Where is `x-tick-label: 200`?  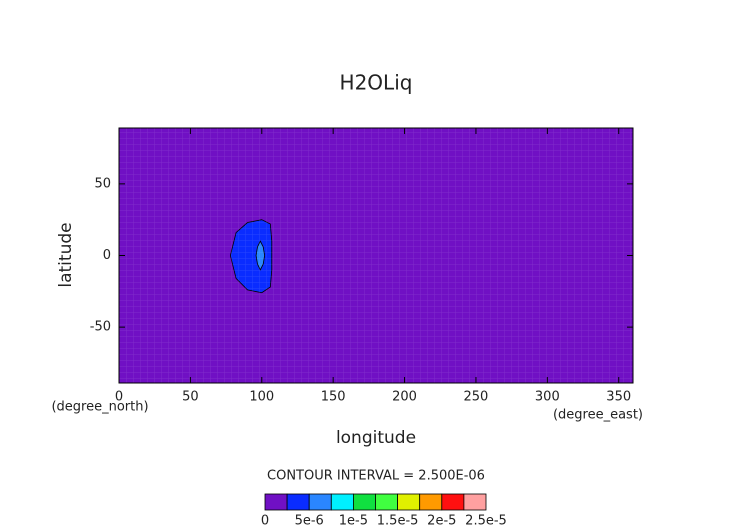 x-tick-label: 200 is located at coordinates (404, 397).